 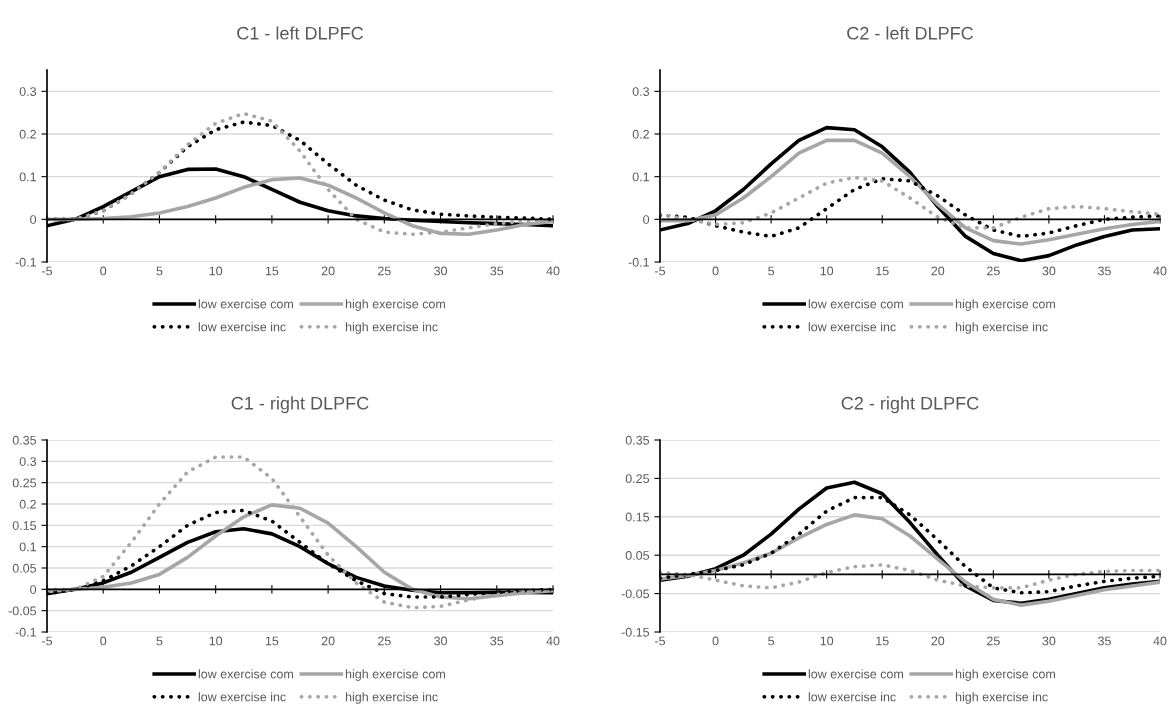 I want to click on y-tick-label: -0.15, so click(x=635, y=632).